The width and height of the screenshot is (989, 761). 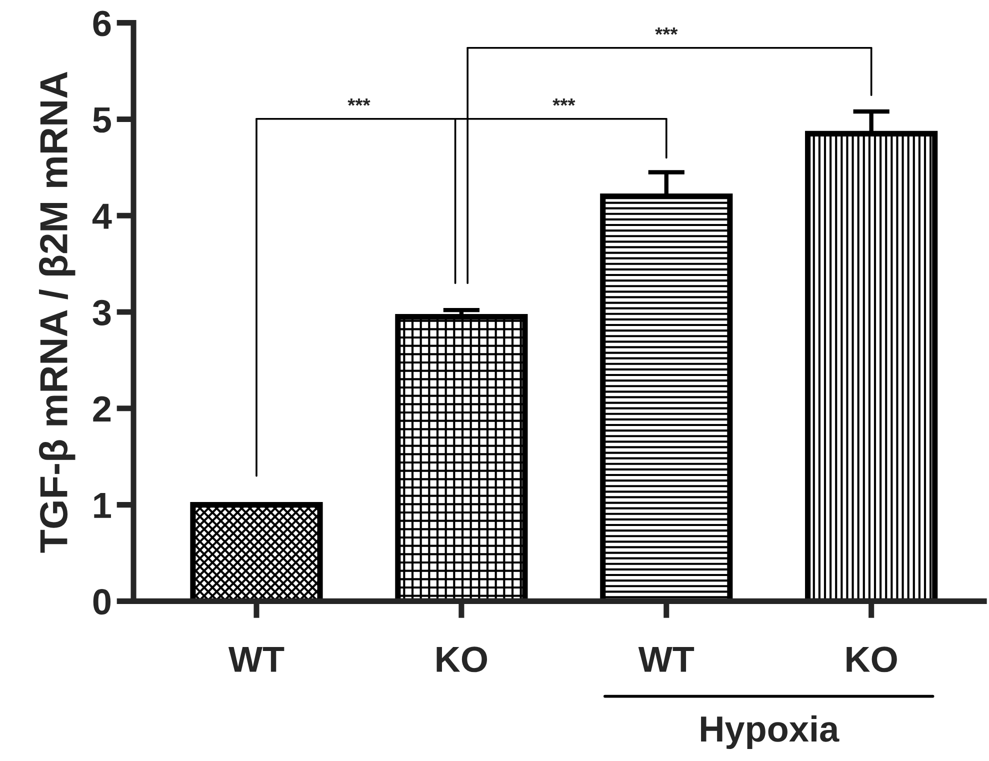 I want to click on y-axis-title: TGF-β mRNA / β2M mRNA, so click(x=57, y=312).